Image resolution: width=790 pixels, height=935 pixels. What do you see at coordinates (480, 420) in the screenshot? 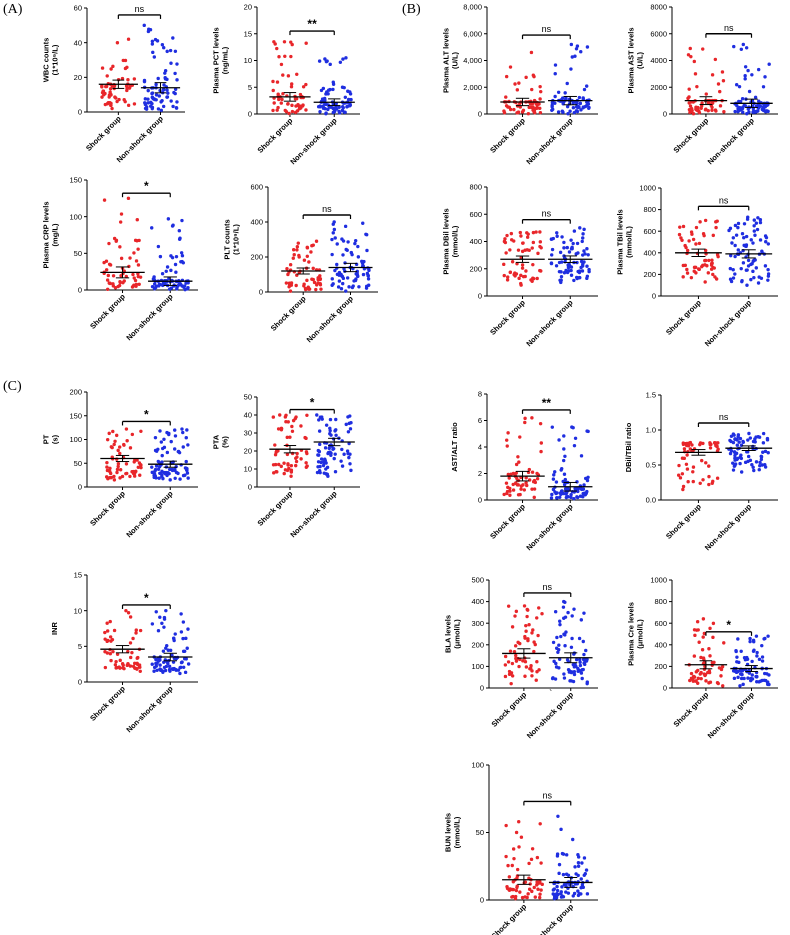
I see `y-tick-label: 6` at bounding box center [480, 420].